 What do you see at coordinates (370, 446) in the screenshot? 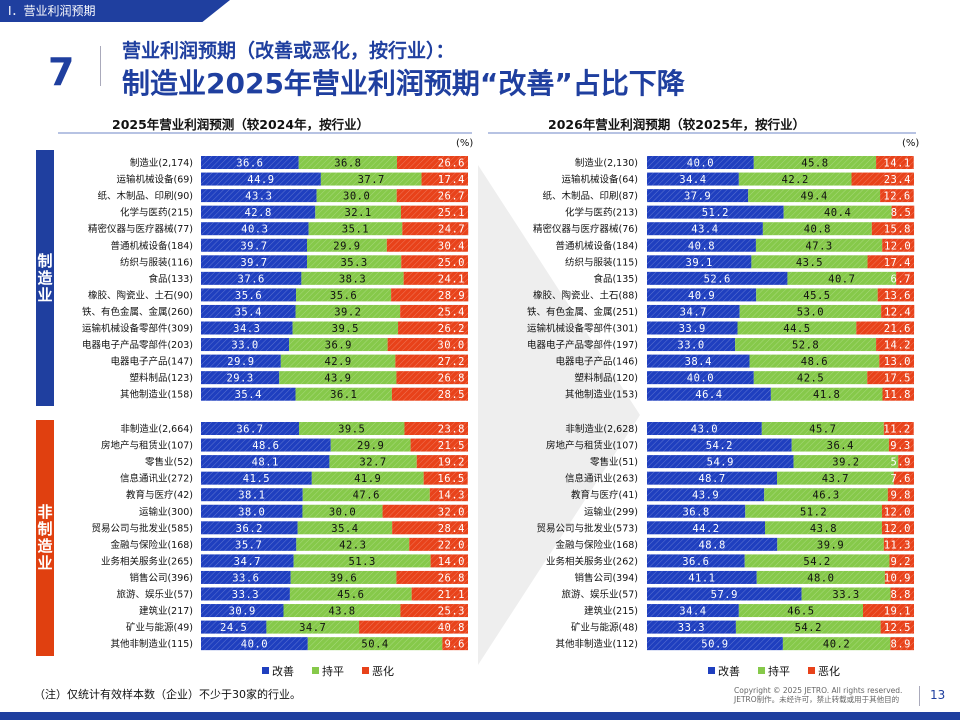
I see `left-data-label: 29.9` at bounding box center [370, 446].